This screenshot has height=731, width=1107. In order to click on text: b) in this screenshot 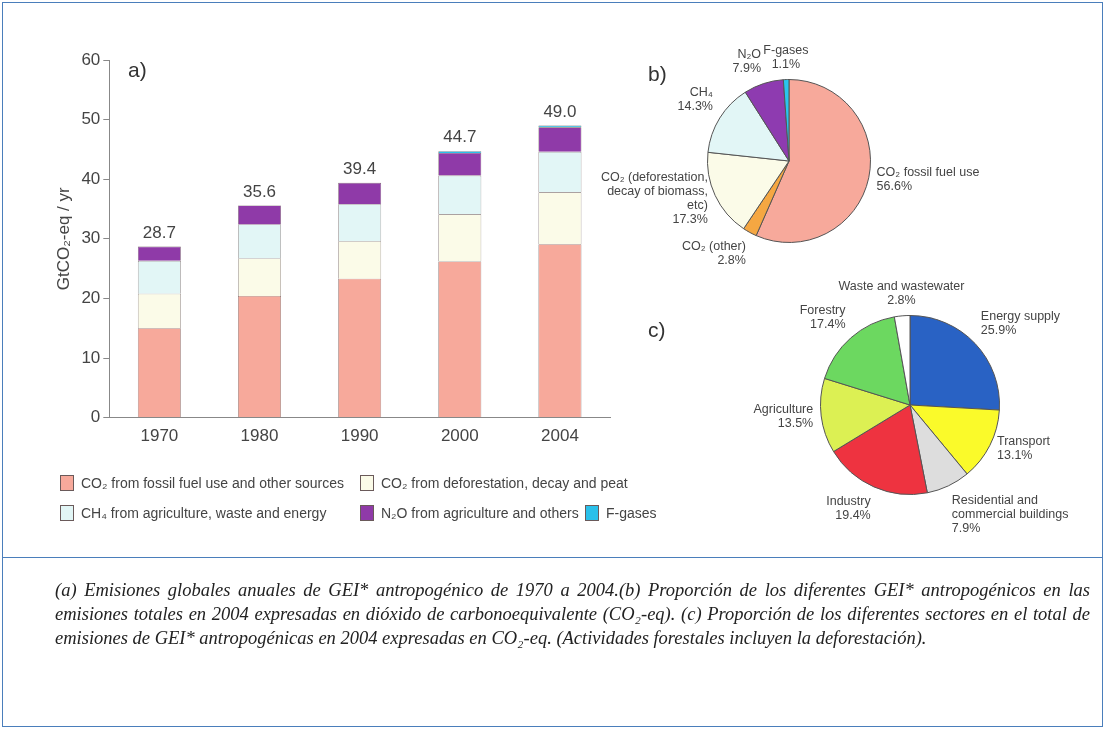, I will do `click(657, 74)`.